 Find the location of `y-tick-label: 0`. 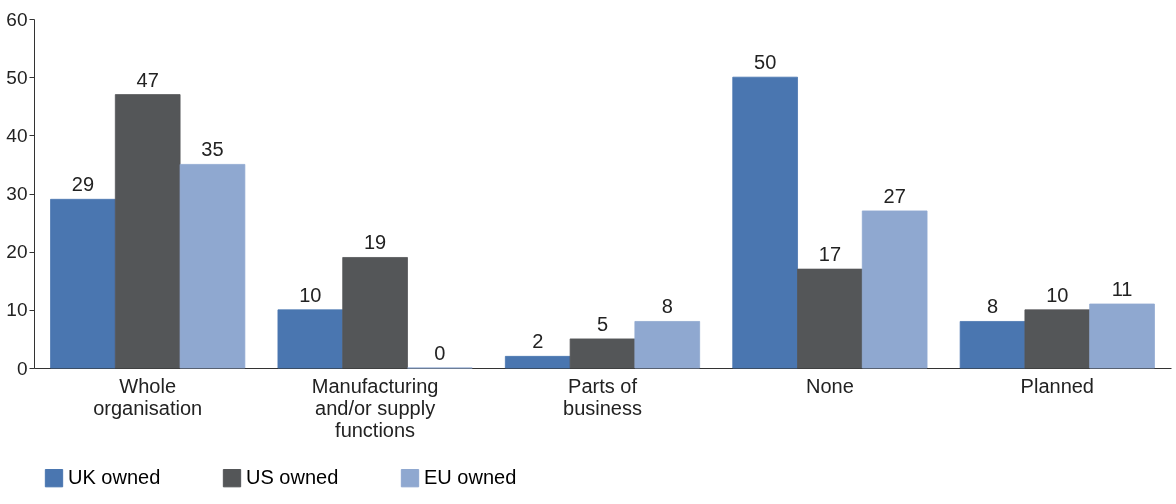

y-tick-label: 0 is located at coordinates (22, 368).